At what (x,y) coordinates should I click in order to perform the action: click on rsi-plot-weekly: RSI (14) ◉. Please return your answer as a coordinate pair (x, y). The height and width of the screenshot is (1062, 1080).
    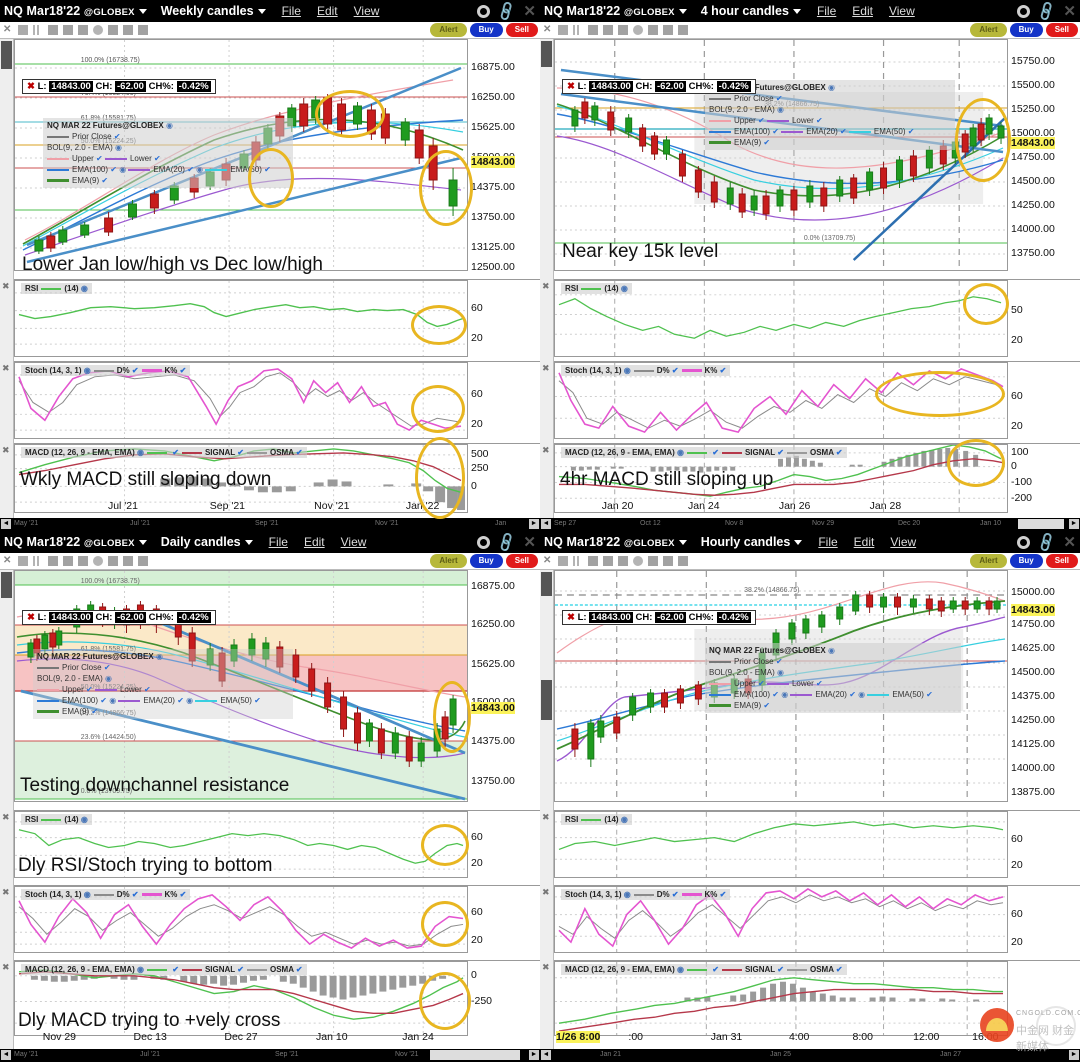
    Looking at the image, I should click on (241, 318).